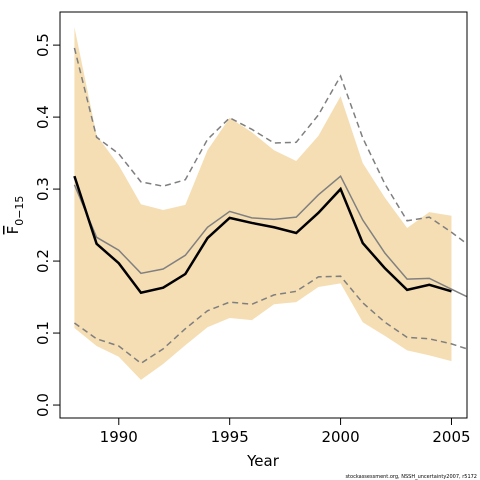 Image resolution: width=480 pixels, height=480 pixels. Describe the element at coordinates (43, 405) in the screenshot. I see `y-tick-label: 0.0` at that location.